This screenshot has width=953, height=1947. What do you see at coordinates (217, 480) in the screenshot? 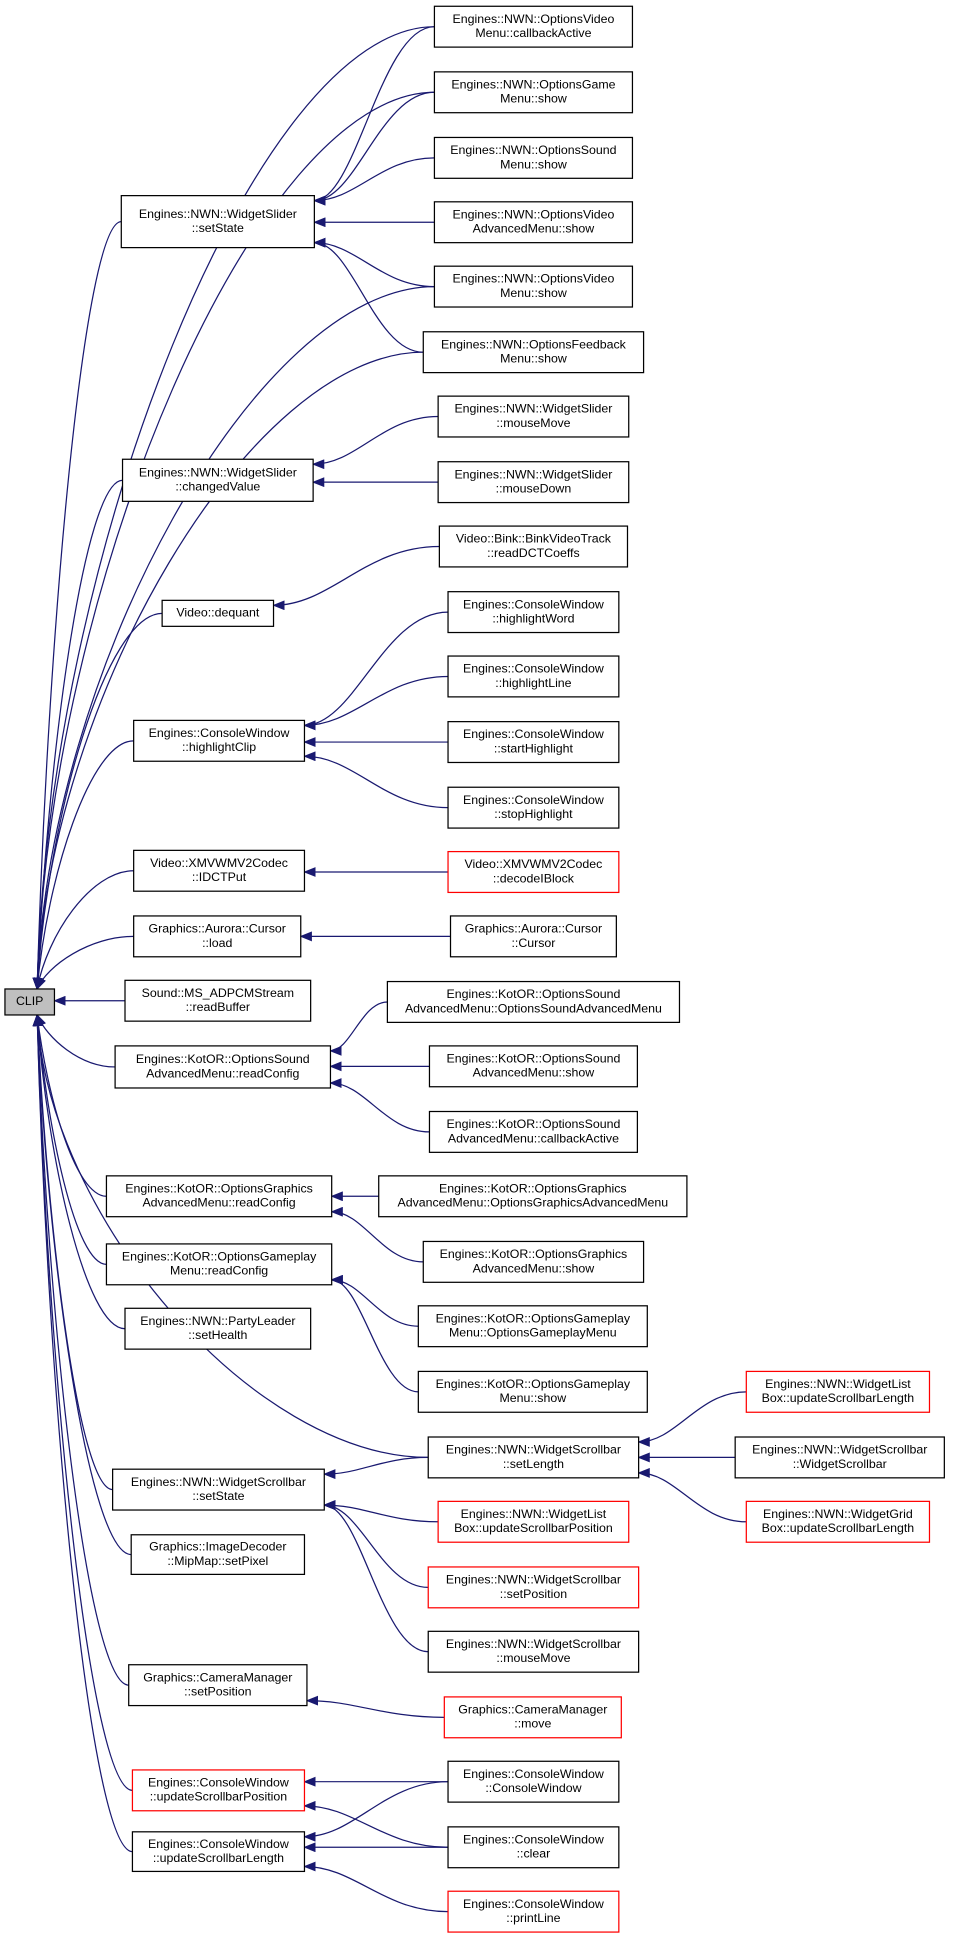
I see `node: Engines::NWN::WidgetSlider::changedValue` at bounding box center [217, 480].